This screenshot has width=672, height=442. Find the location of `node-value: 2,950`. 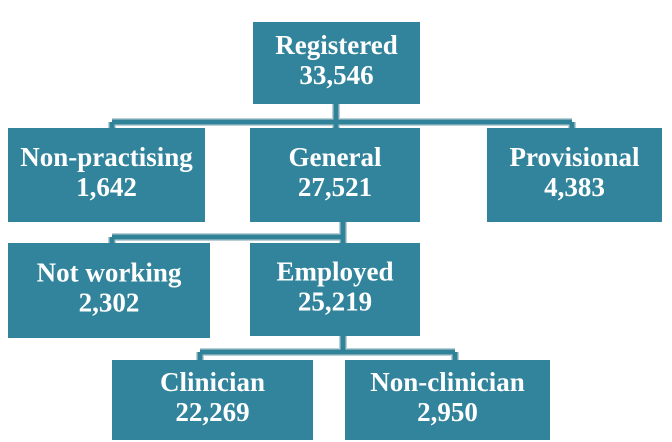

node-value: 2,950 is located at coordinates (447, 412).